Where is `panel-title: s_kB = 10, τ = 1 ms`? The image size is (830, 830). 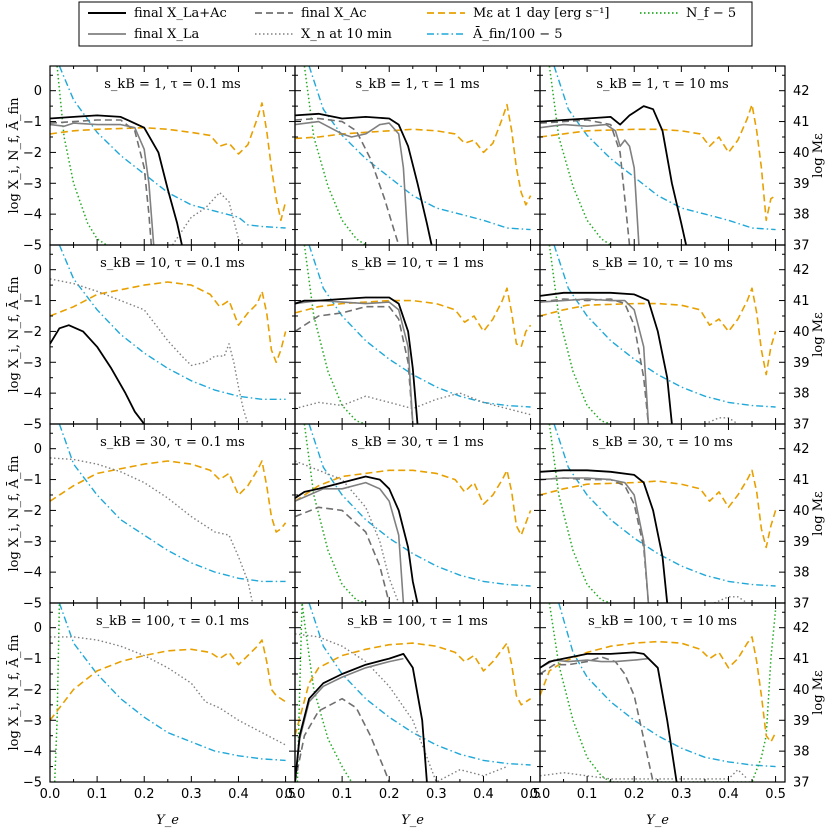
panel-title: s_kB = 10, τ = 1 ms is located at coordinates (417, 263).